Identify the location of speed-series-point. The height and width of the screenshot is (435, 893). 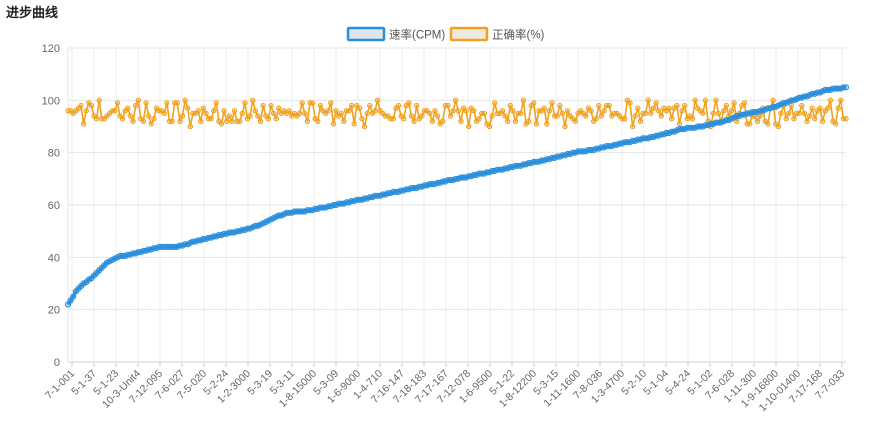
(73, 296).